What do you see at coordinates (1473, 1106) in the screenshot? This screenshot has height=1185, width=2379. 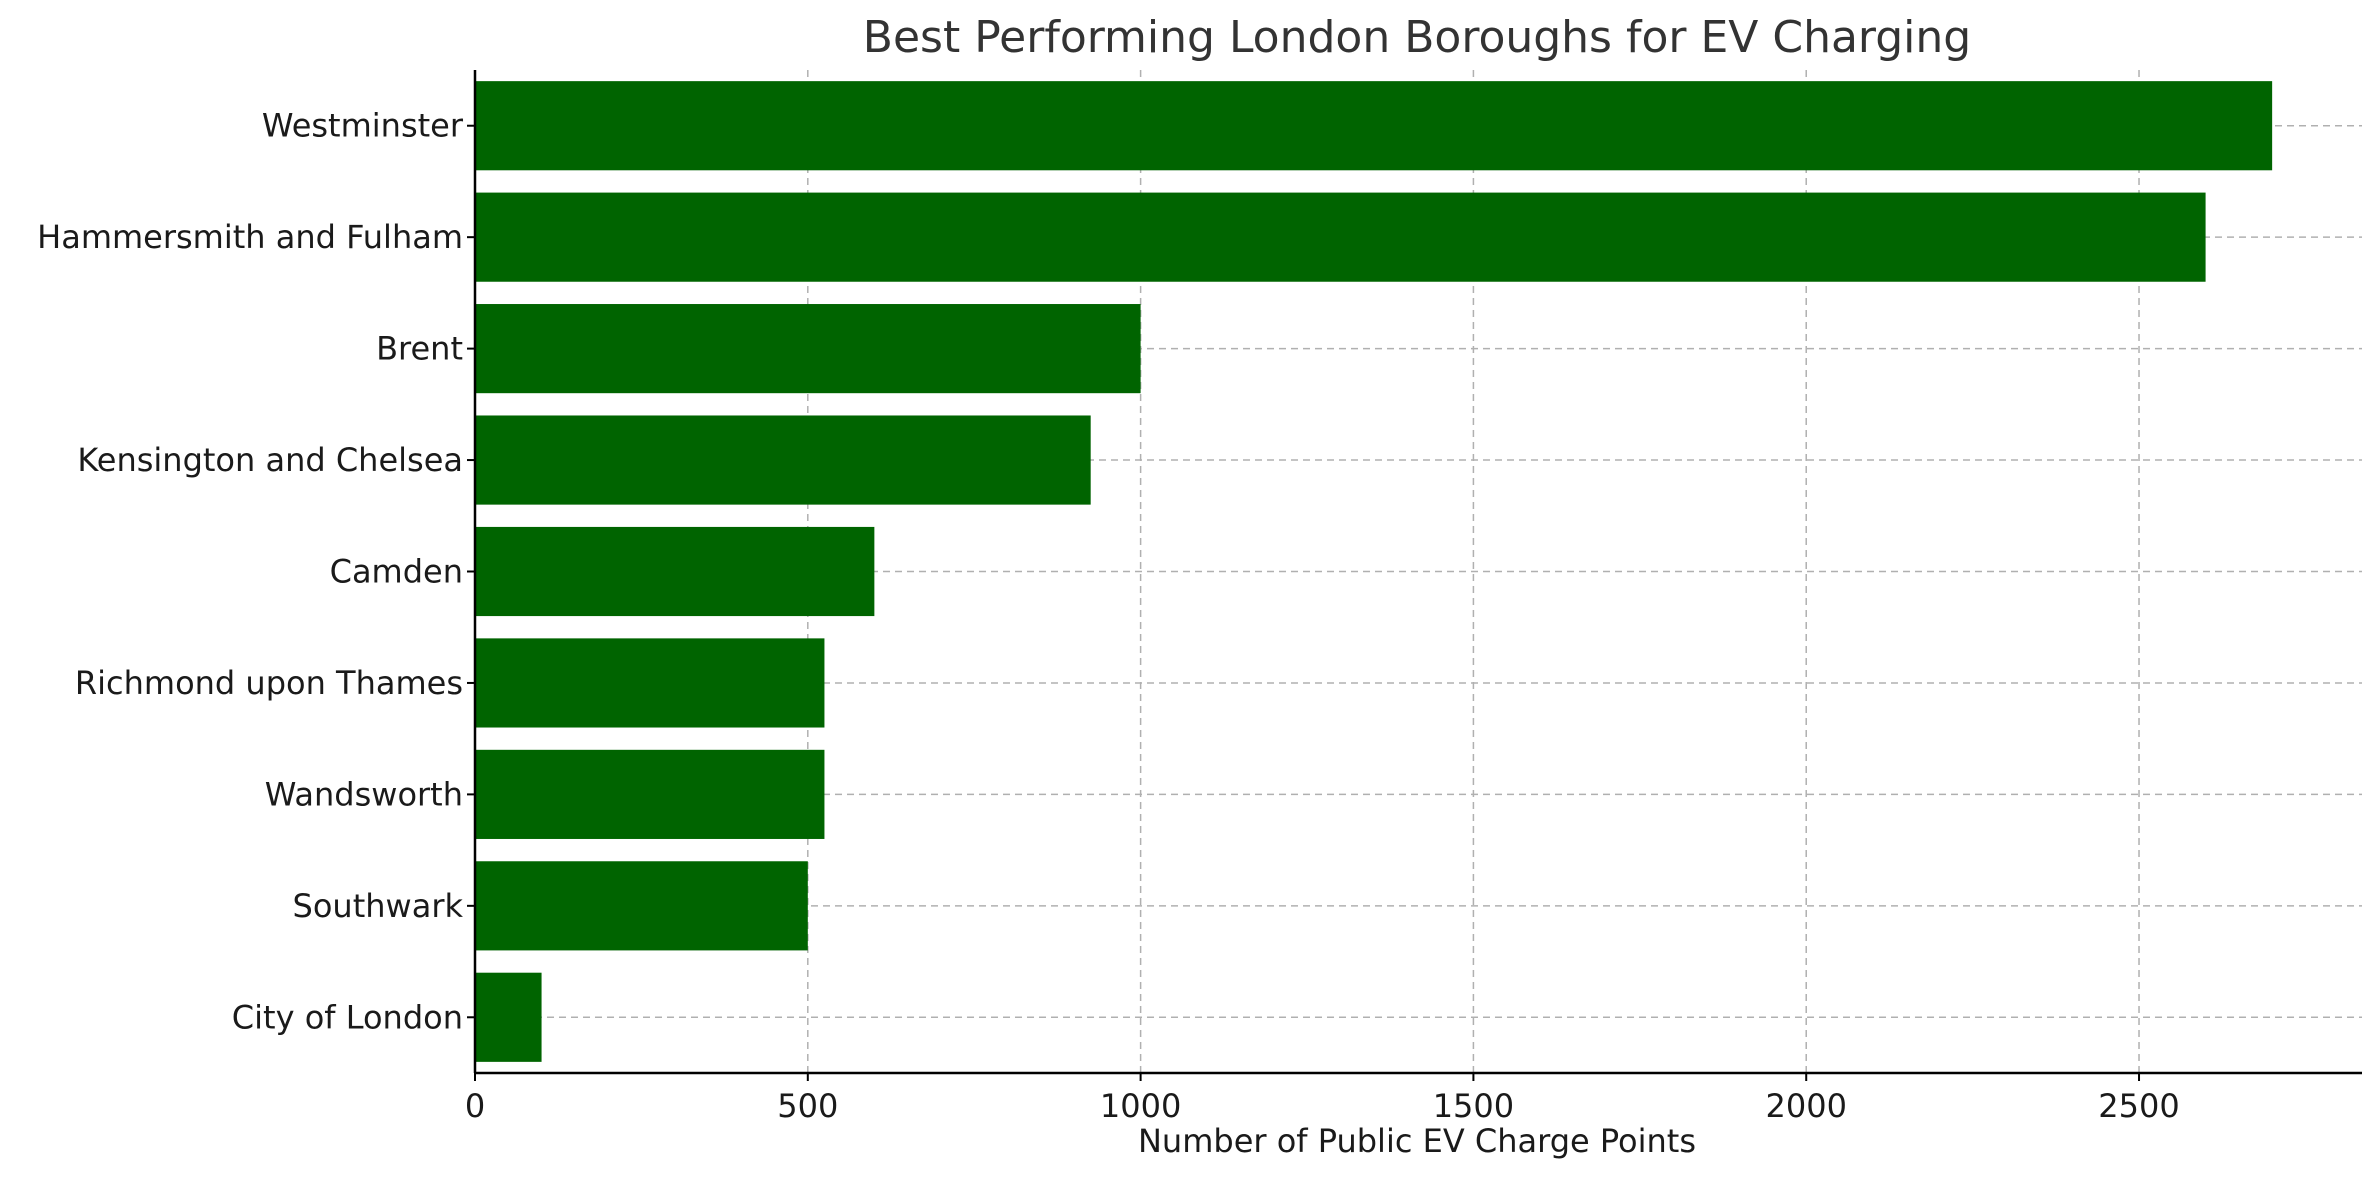 I see `x-tick-label: 1500` at bounding box center [1473, 1106].